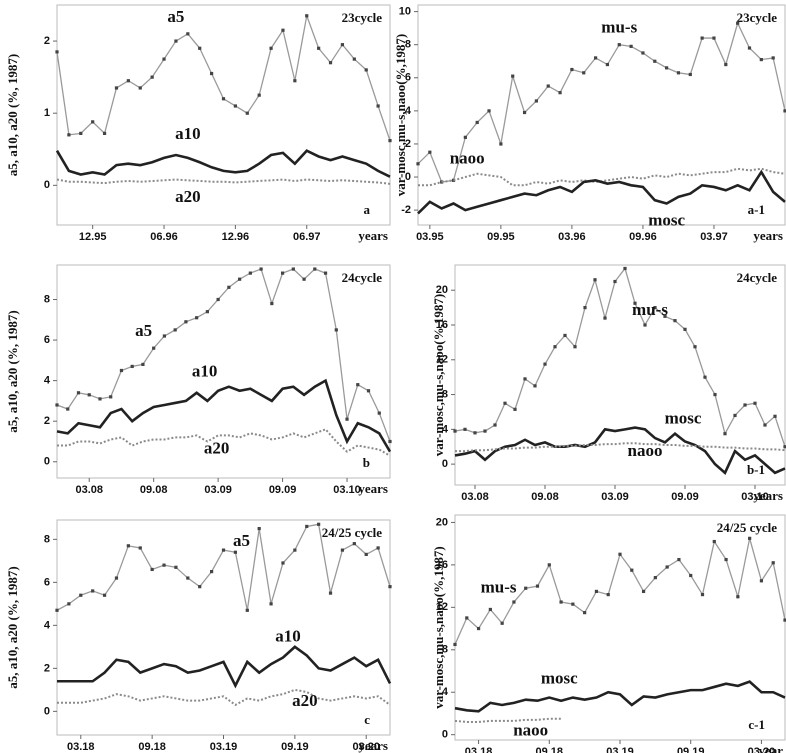  I want to click on x-tick-label: 12.95, so click(93, 237).